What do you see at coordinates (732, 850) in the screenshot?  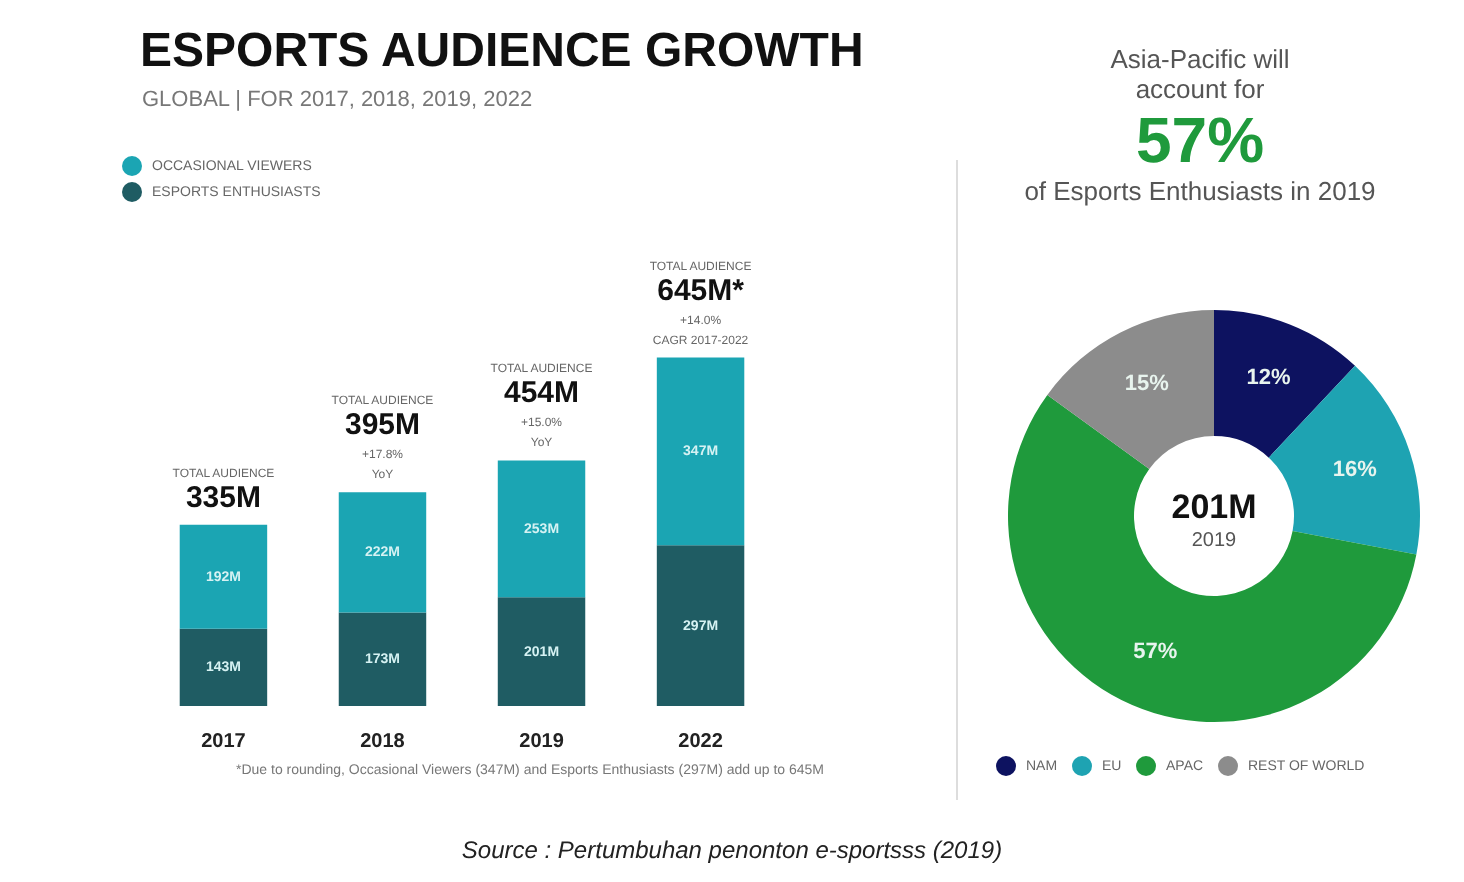 I see `source-note: Source : Pertumbuhan penonton e-sportsss (2019)` at bounding box center [732, 850].